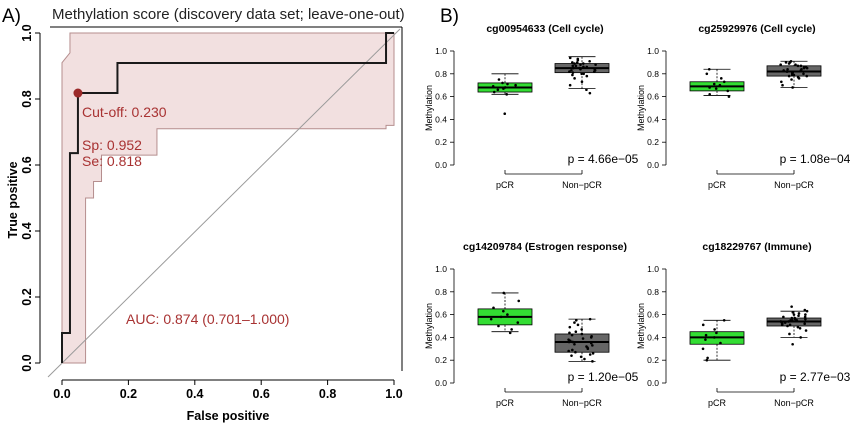  What do you see at coordinates (653, 97) in the screenshot?
I see `boxplot-y-tick-label: 0.6` at bounding box center [653, 97].